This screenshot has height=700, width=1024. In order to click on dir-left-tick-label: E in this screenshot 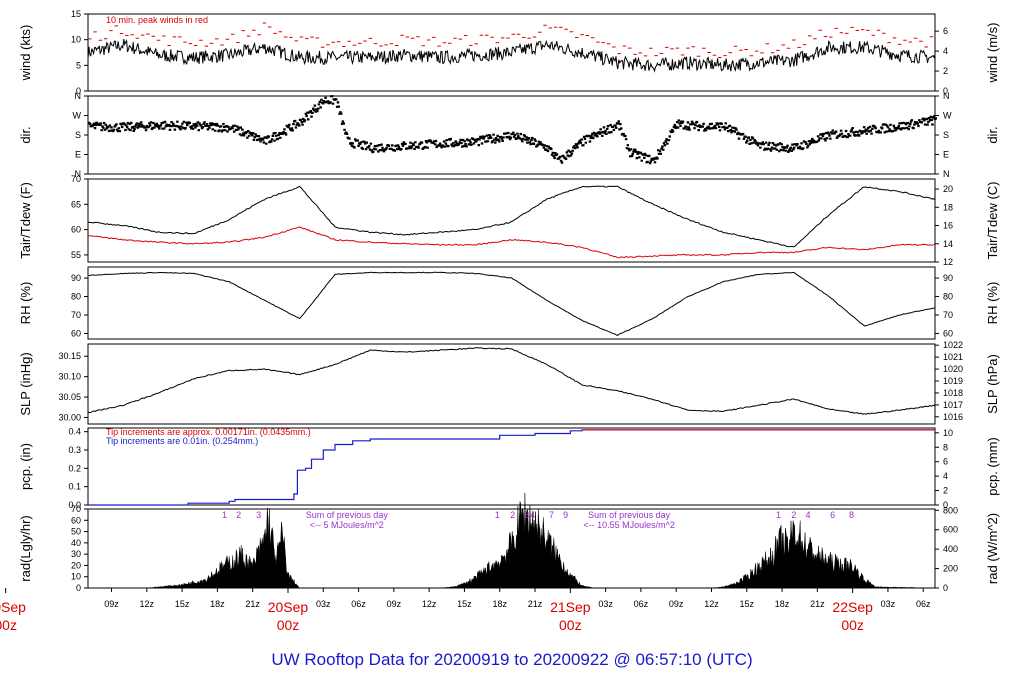, I will do `click(78, 155)`.